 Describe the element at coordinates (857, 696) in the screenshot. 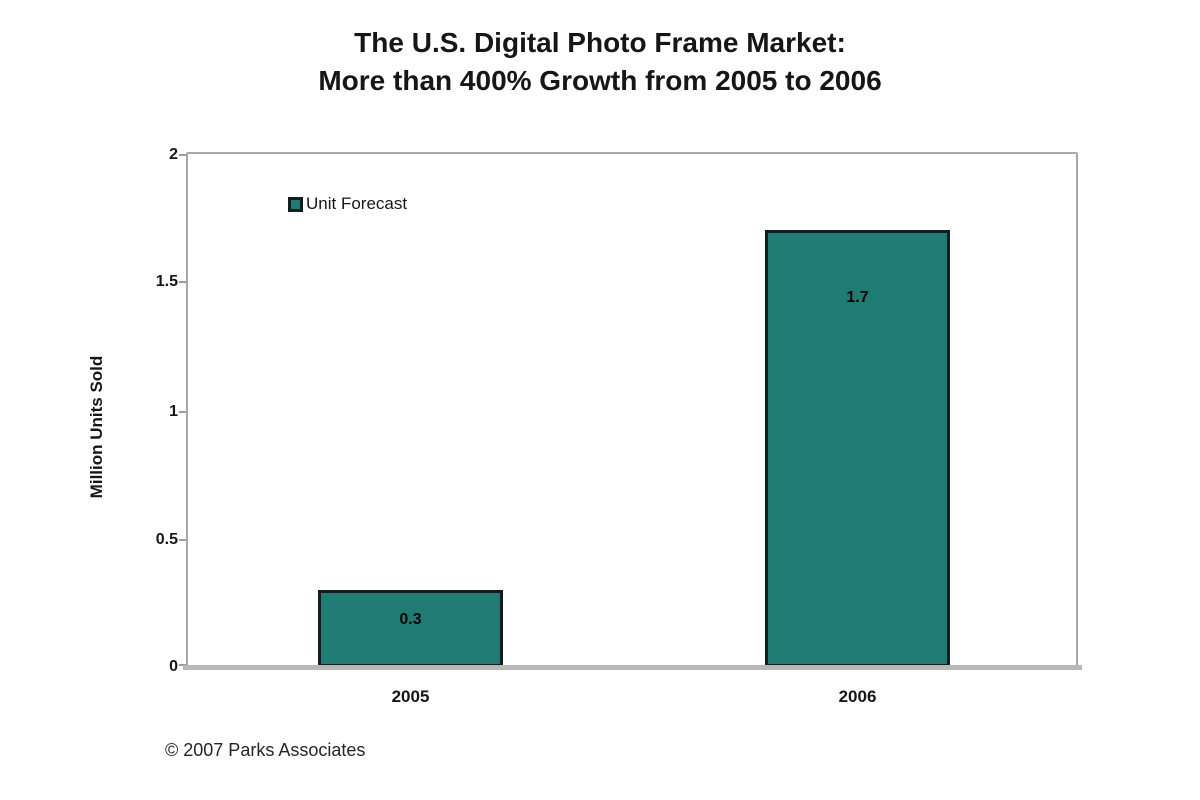

I see `x-tick-label-2006: 2006` at that location.